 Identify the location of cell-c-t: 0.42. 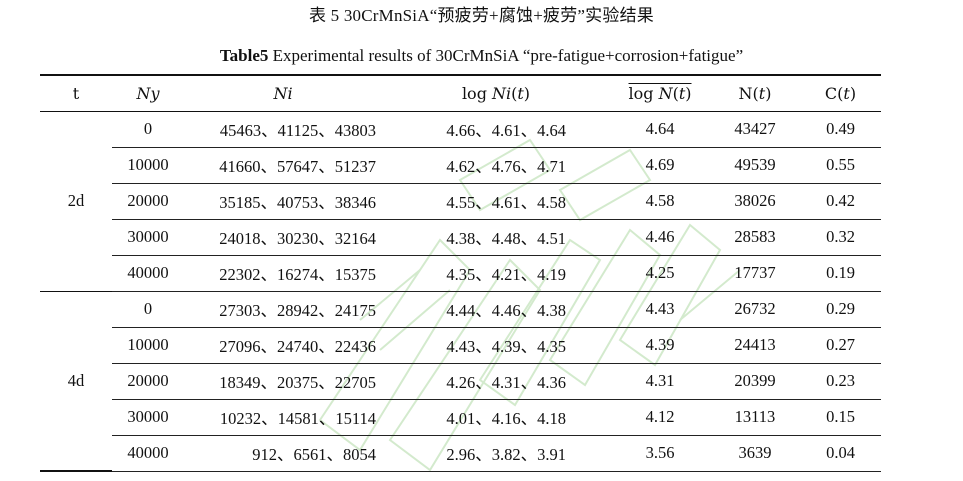
(840, 201).